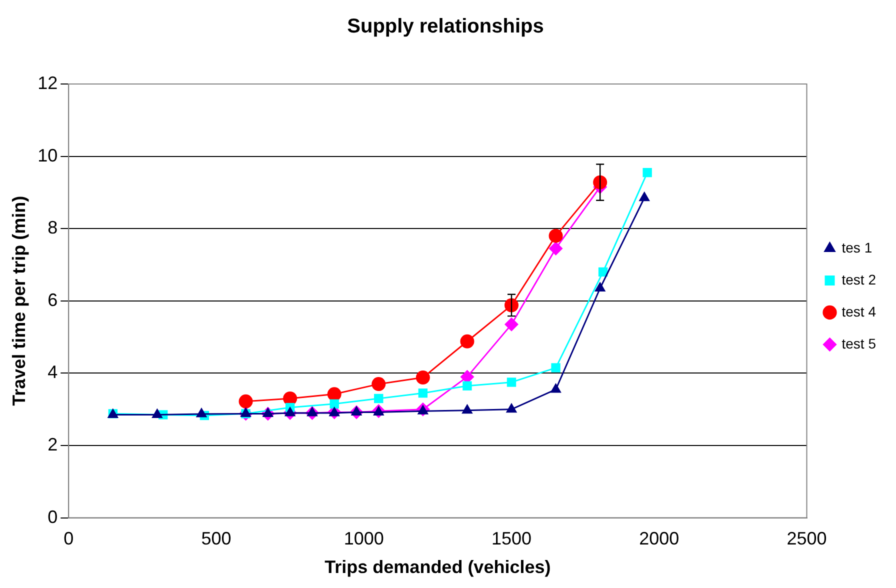 The height and width of the screenshot is (588, 896). Describe the element at coordinates (364, 538) in the screenshot. I see `x-tick-label: 1000` at that location.